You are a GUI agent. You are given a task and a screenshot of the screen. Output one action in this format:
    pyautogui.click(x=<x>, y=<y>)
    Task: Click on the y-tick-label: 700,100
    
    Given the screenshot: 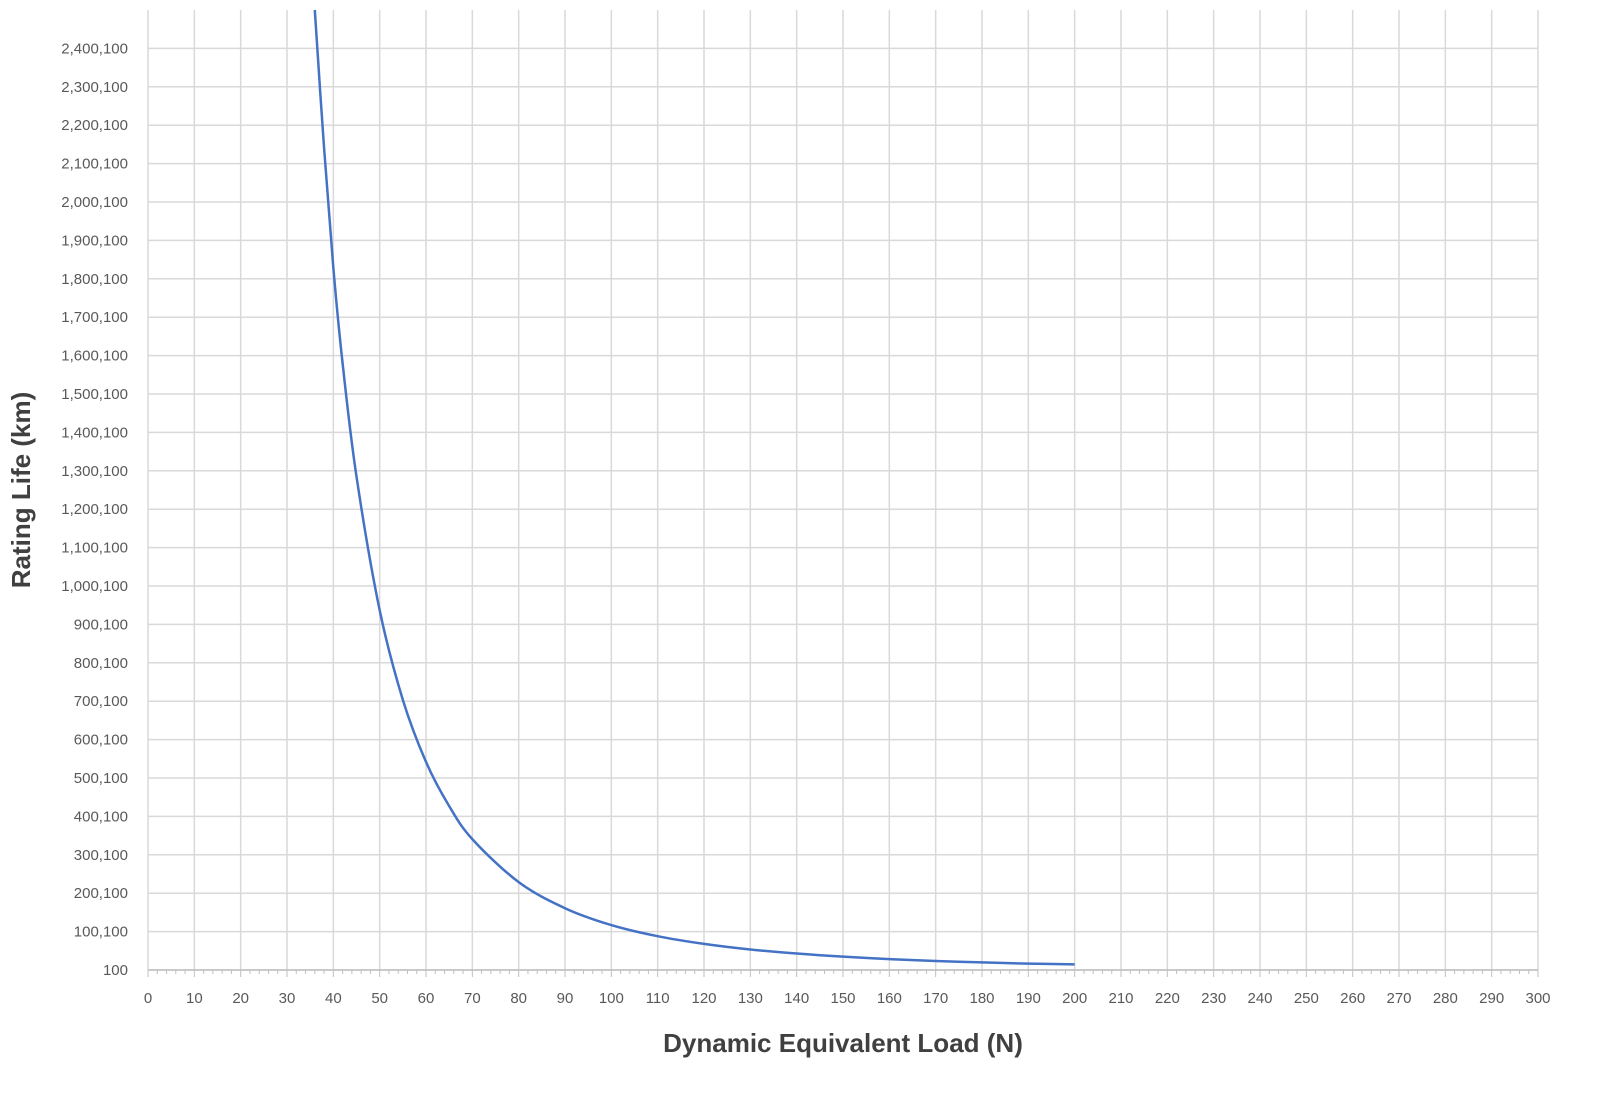 What is the action you would take?
    pyautogui.click(x=101, y=701)
    